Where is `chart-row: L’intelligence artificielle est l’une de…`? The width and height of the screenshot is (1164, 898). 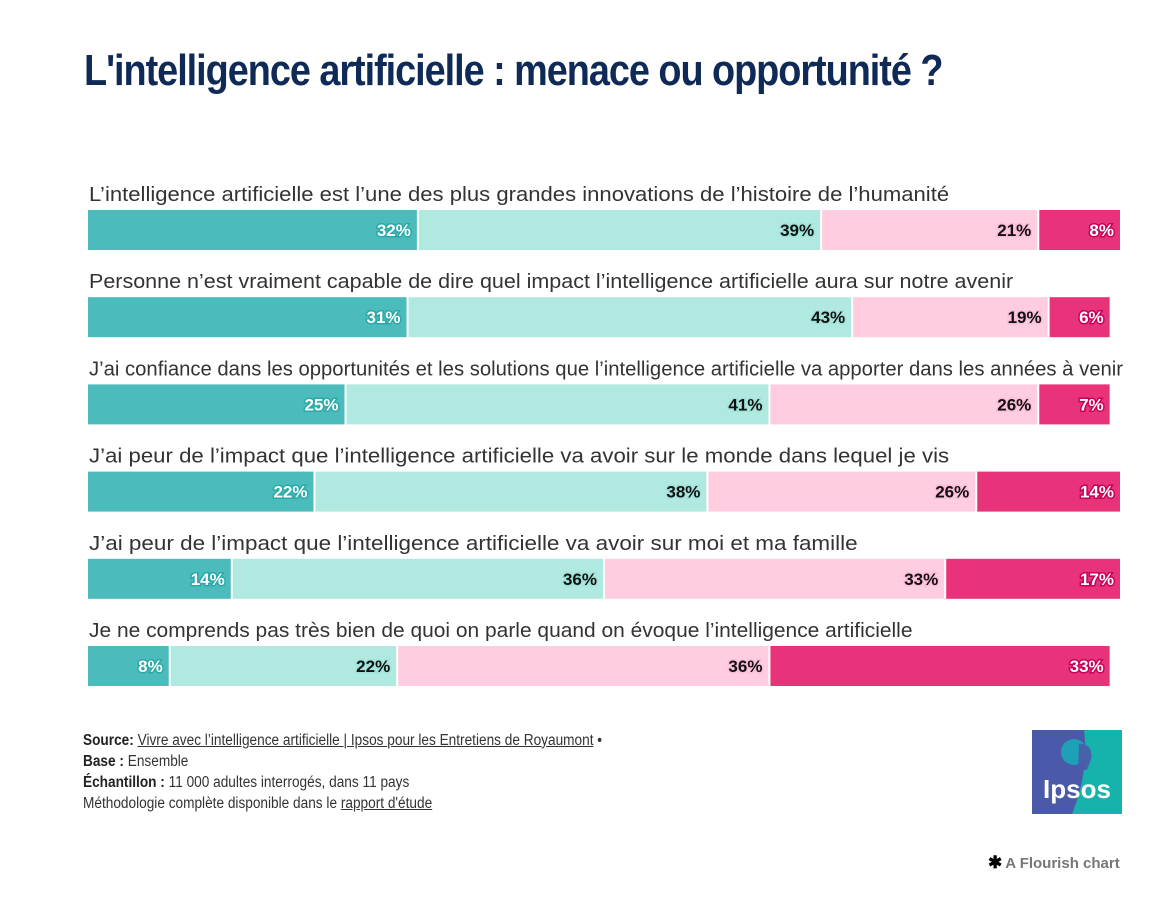
chart-row: L’intelligence artificielle est l’une de… is located at coordinates (604, 217).